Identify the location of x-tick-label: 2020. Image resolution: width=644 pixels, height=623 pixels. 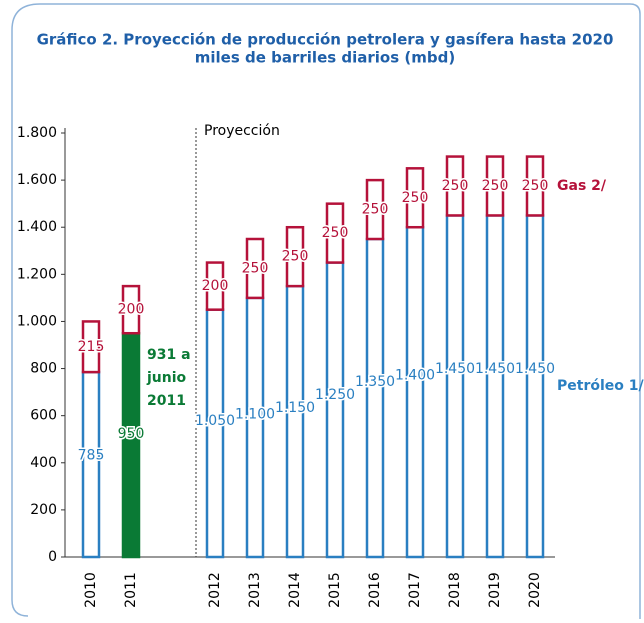
(535, 590).